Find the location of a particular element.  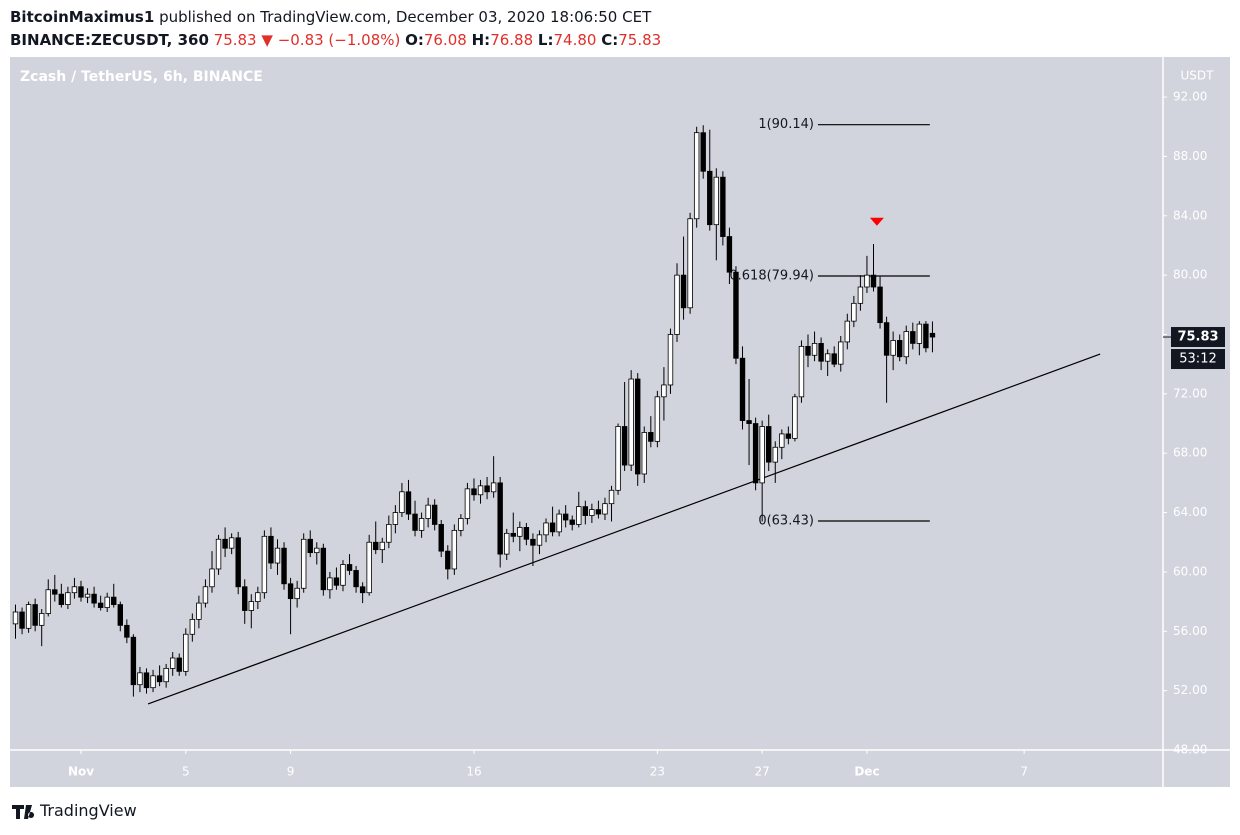

last-price-box is located at coordinates (1198, 337).